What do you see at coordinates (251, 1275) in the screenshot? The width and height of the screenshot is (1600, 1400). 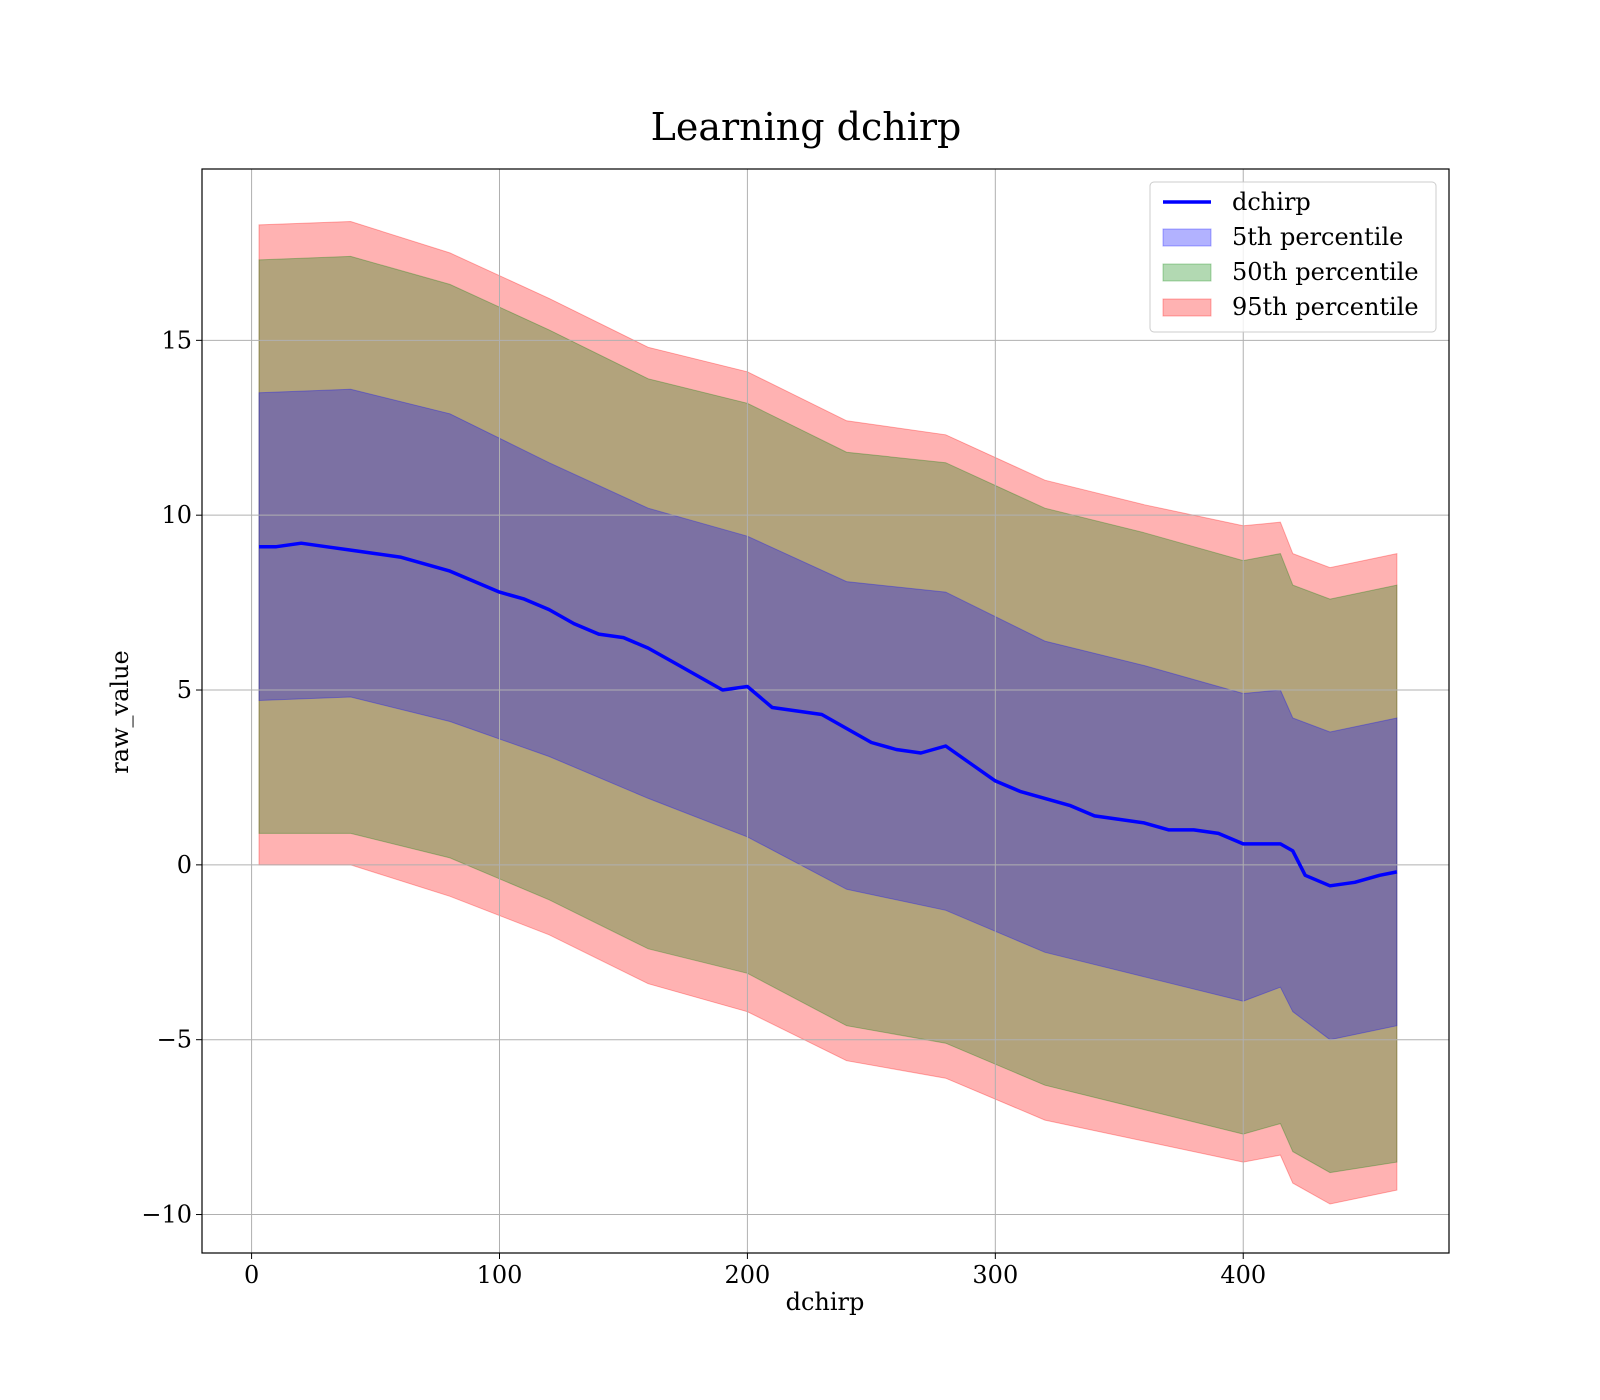 I see `x-tick-label-0: 0` at bounding box center [251, 1275].